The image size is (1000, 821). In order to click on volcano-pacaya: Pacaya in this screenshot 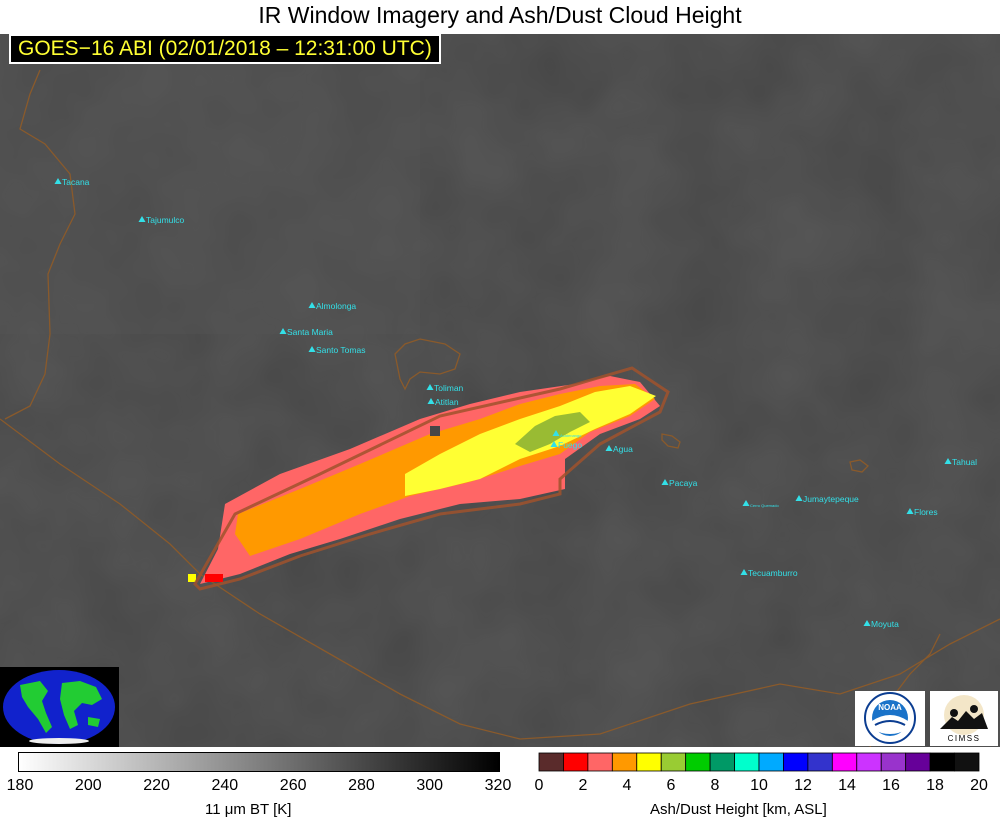, I will do `click(679, 483)`.